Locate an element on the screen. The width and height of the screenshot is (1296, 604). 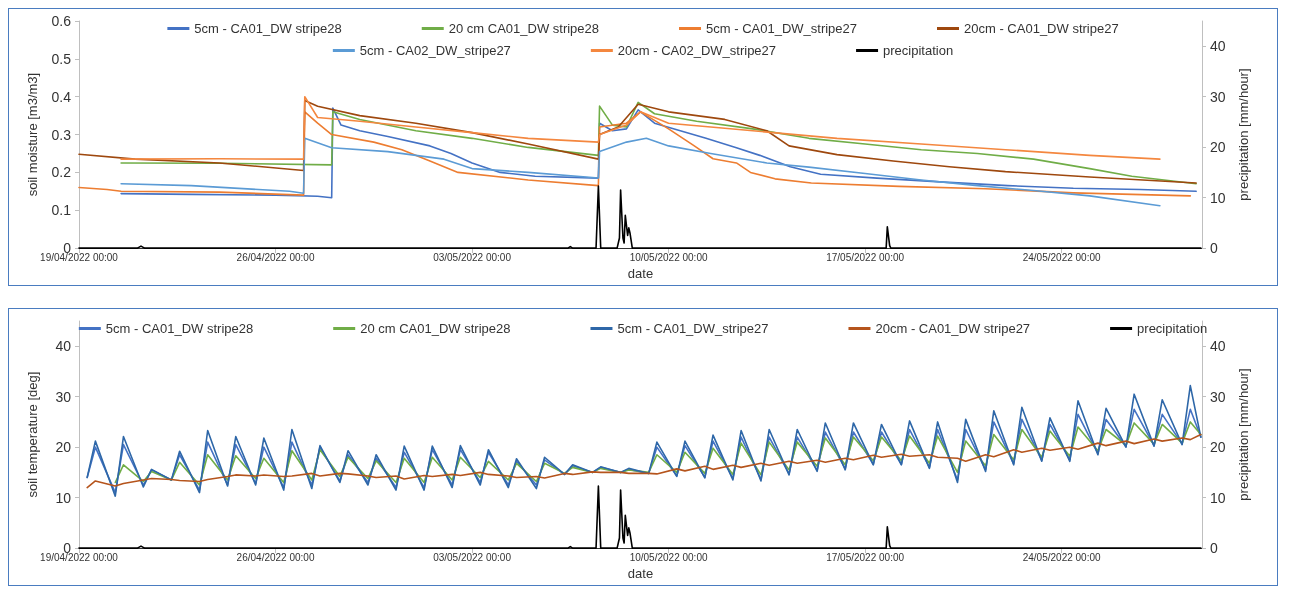
legend-label: 20cm - CA02_DW_stripe27 is located at coordinates (697, 50).